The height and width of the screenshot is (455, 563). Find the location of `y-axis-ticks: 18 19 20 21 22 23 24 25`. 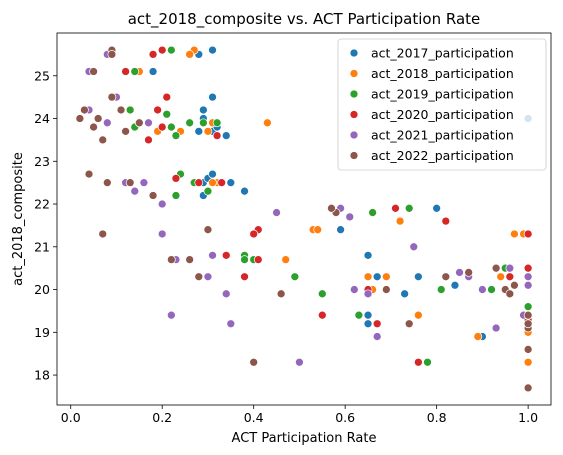

y-axis-ticks: 18 19 20 21 22 23 24 25 is located at coordinates (45, 225).